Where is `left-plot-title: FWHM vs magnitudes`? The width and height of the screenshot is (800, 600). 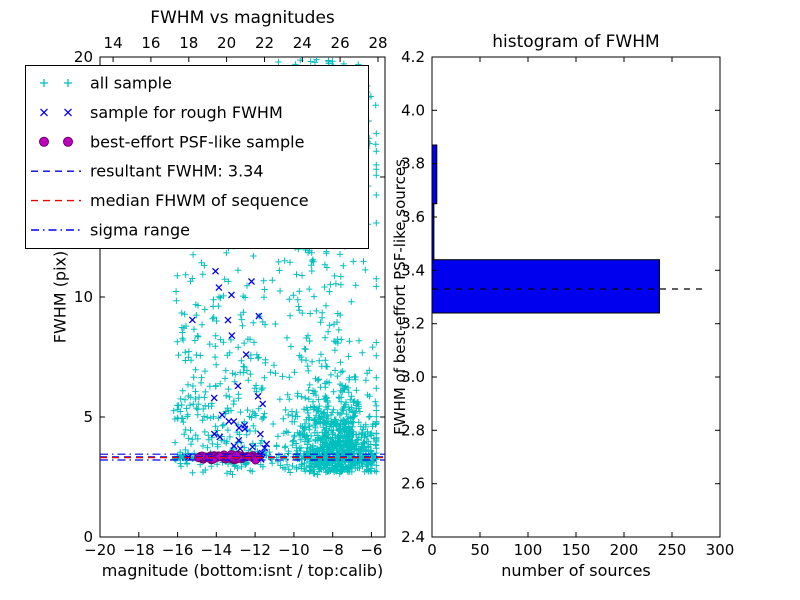
left-plot-title: FWHM vs magnitudes is located at coordinates (242, 18).